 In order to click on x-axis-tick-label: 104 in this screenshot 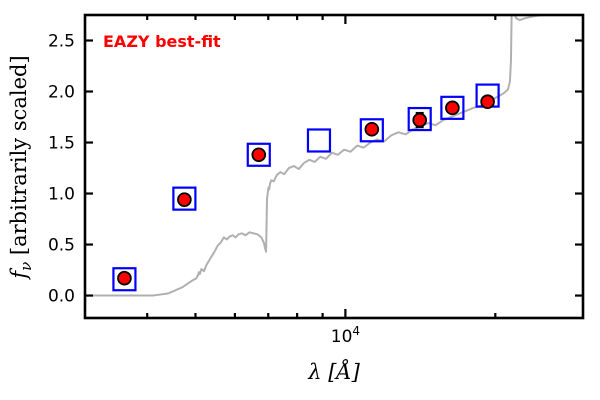, I will do `click(345, 335)`.